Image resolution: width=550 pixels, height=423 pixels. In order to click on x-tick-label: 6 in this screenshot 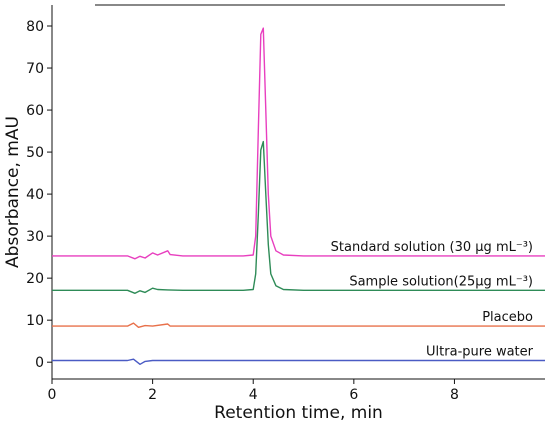, I will do `click(353, 395)`.